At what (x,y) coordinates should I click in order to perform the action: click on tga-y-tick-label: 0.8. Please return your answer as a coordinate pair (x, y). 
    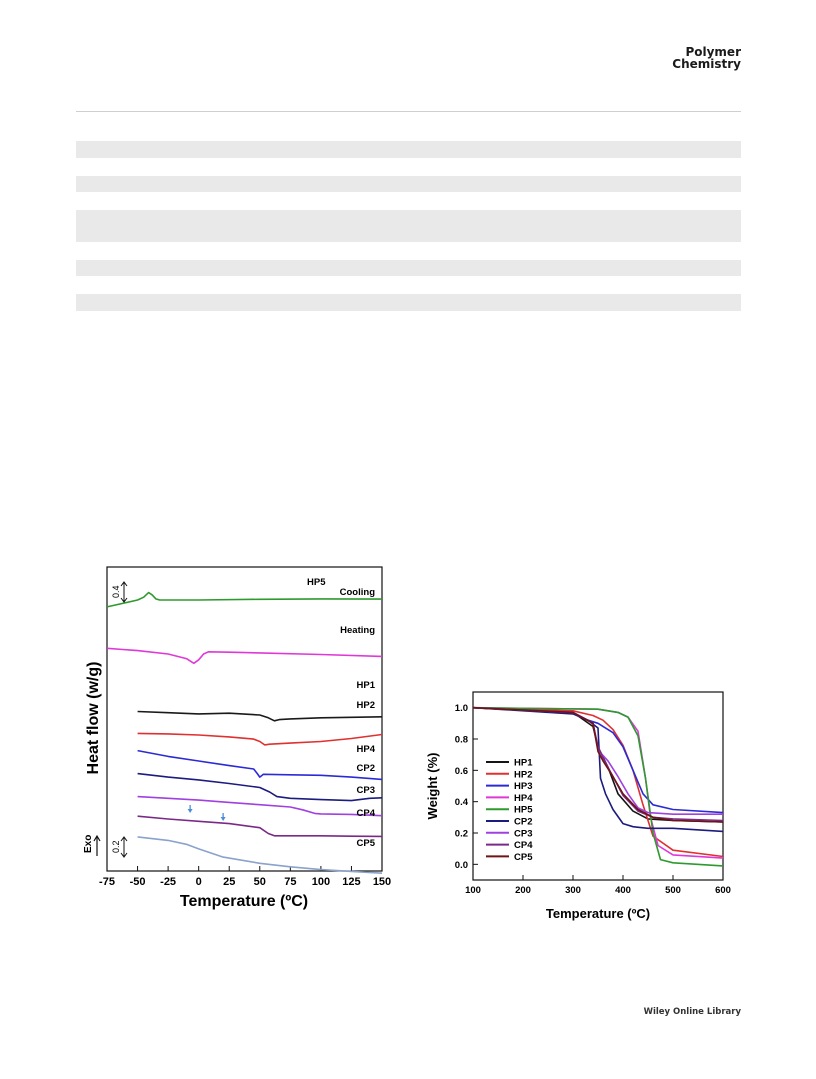
    Looking at the image, I should click on (461, 740).